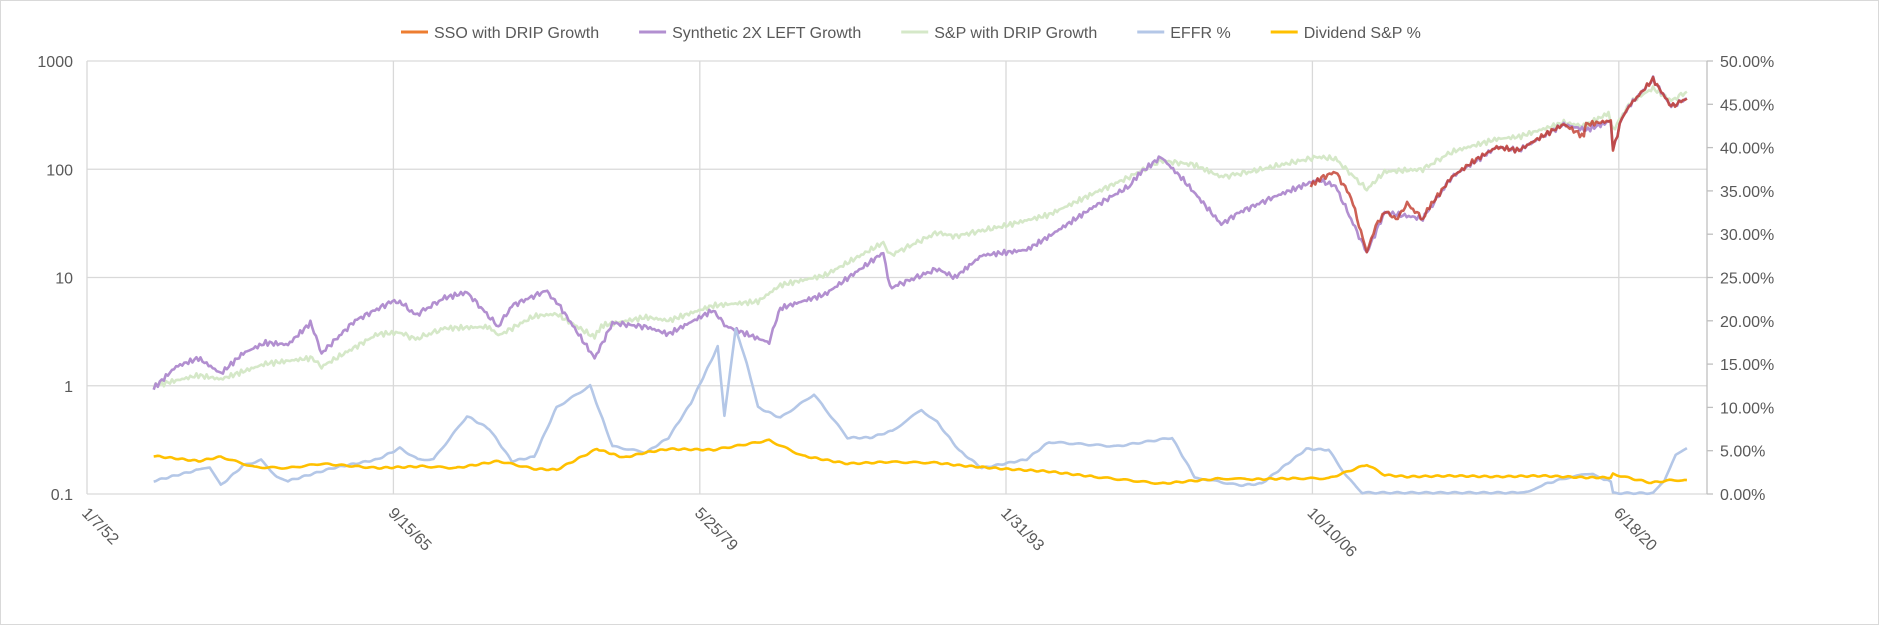 The width and height of the screenshot is (1879, 629). I want to click on legend-label: SSO with DRIP Growth, so click(516, 33).